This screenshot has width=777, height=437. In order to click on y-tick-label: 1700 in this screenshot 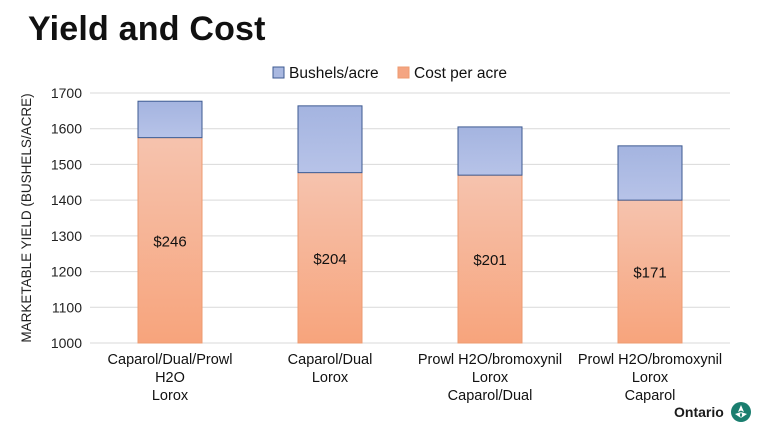, I will do `click(66, 93)`.